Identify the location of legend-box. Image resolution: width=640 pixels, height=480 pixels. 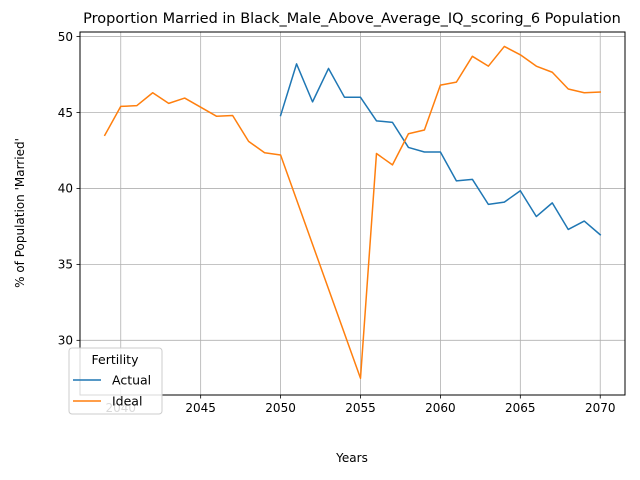
(115, 381).